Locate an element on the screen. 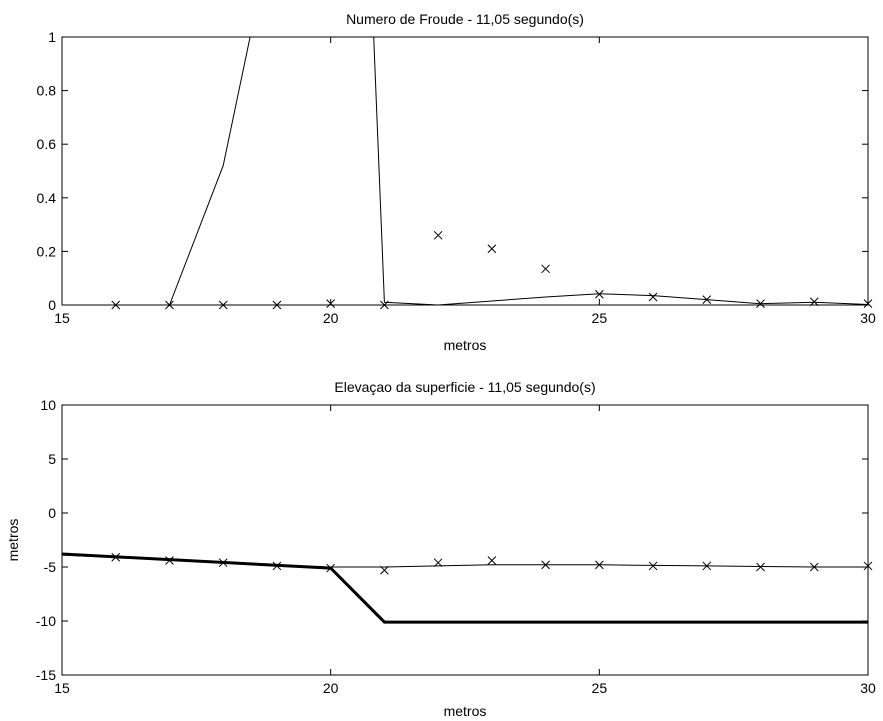  elevation-ytick-label: 5 is located at coordinates (52, 459).